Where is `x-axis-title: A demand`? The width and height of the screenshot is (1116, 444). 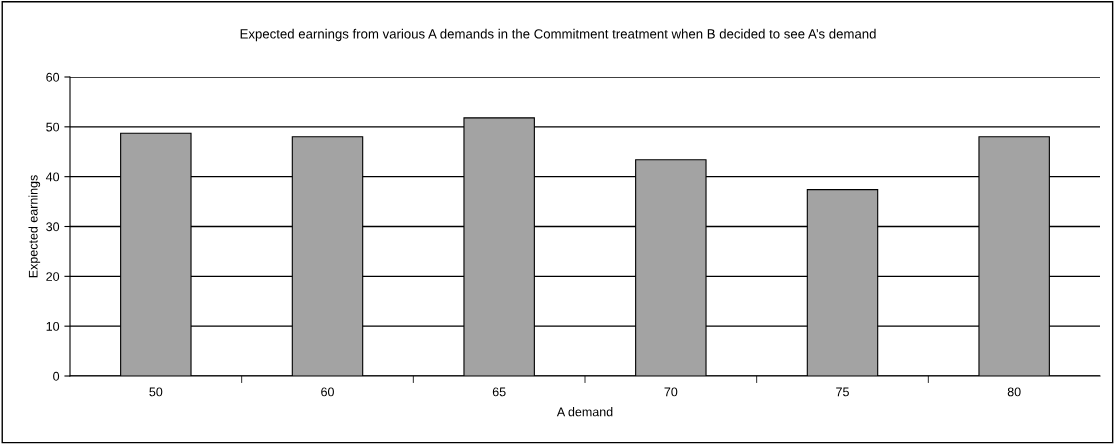 x-axis-title: A demand is located at coordinates (584, 412).